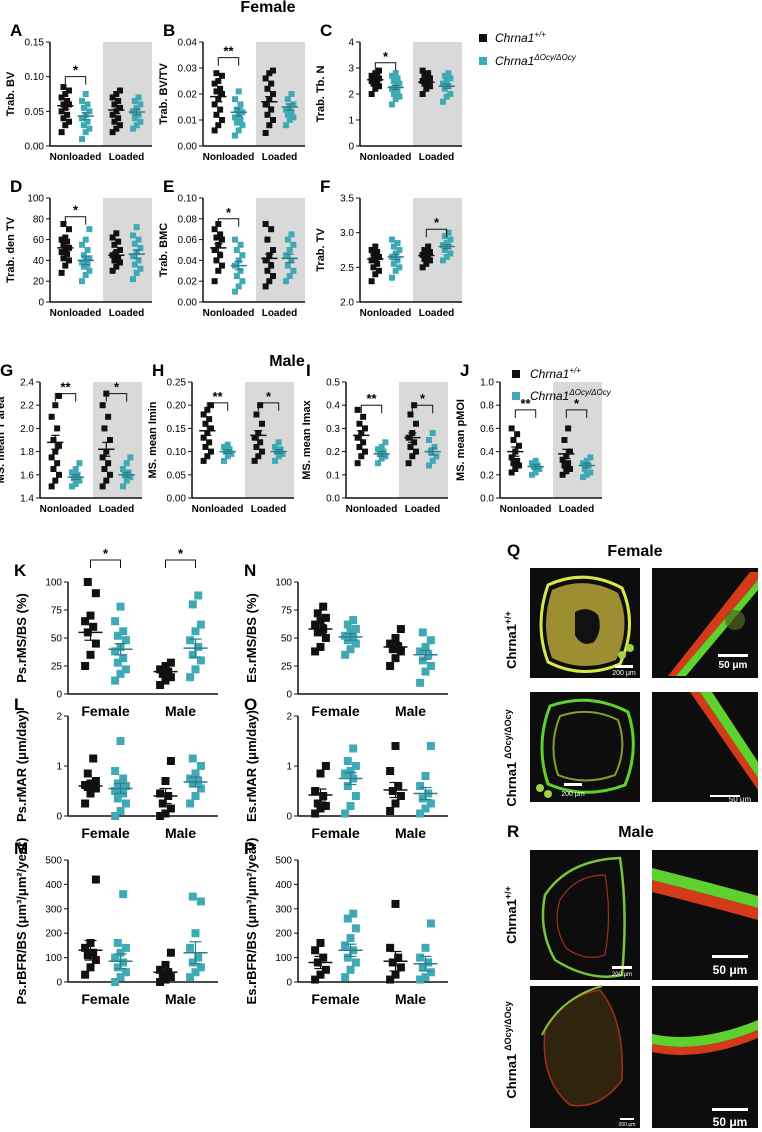 The image size is (762, 1132). Describe the element at coordinates (117, 440) in the screenshot. I see `loaded-shade` at that location.